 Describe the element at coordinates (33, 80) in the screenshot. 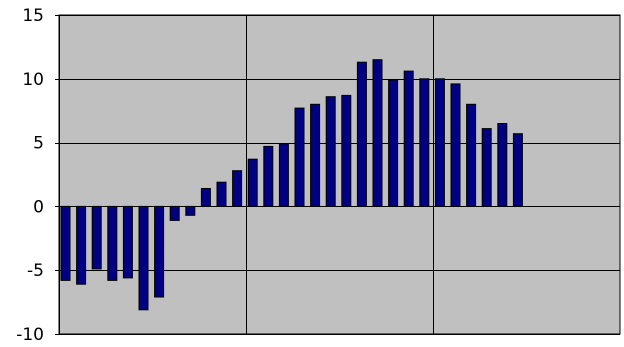

I see `y-tick-label: 10` at that location.